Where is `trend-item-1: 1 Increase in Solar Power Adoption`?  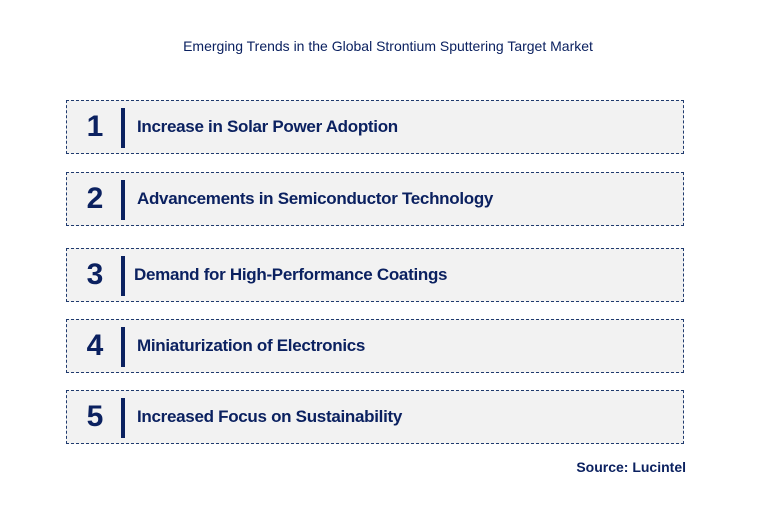 trend-item-1: 1 Increase in Solar Power Adoption is located at coordinates (375, 127).